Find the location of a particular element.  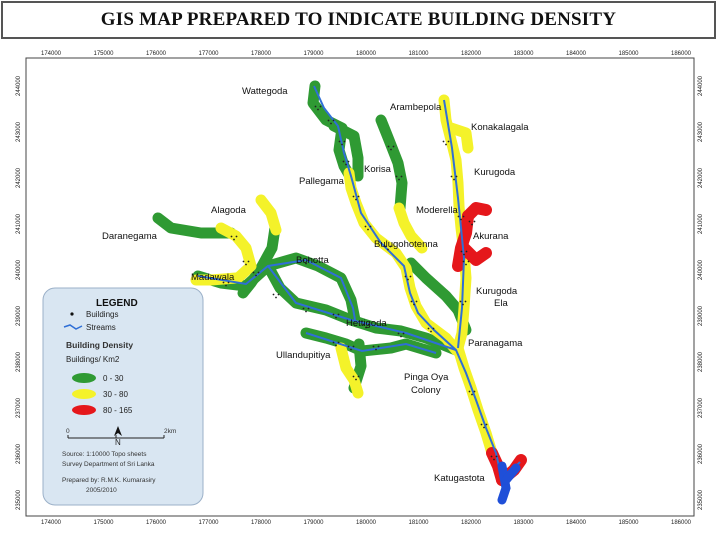

left-tick-label: 242000 is located at coordinates (19, 177).